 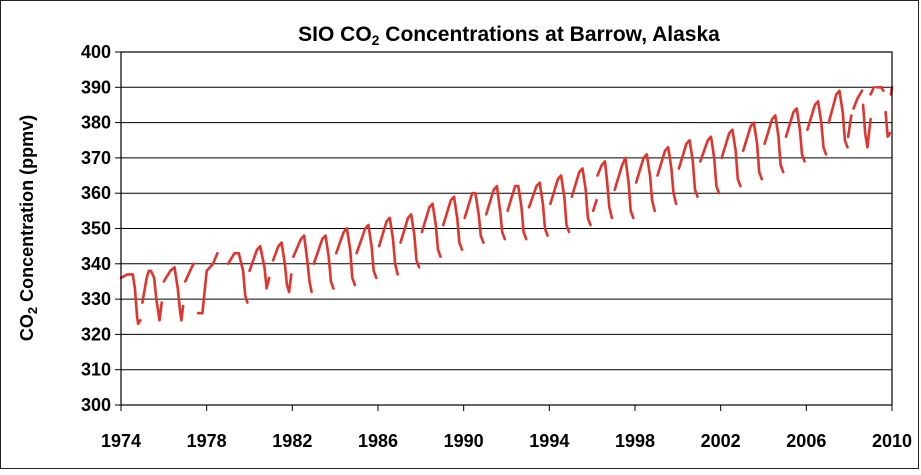 What do you see at coordinates (378, 441) in the screenshot?
I see `x-tick-label: 1986` at bounding box center [378, 441].